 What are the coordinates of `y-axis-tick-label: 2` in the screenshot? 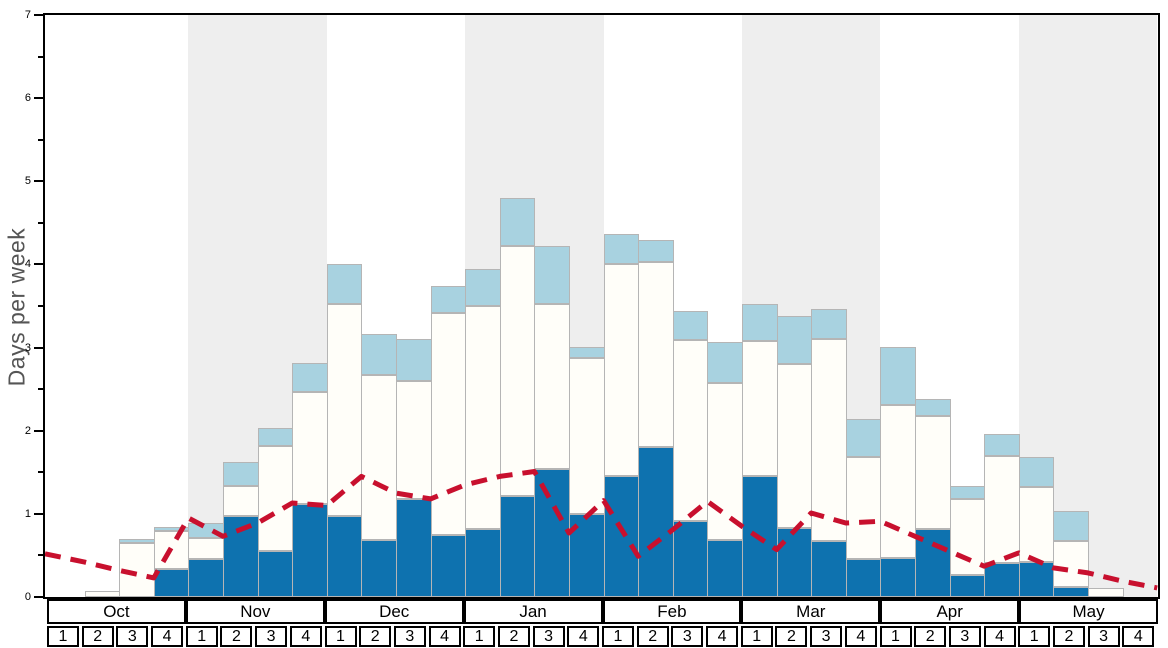 It's located at (27, 430).